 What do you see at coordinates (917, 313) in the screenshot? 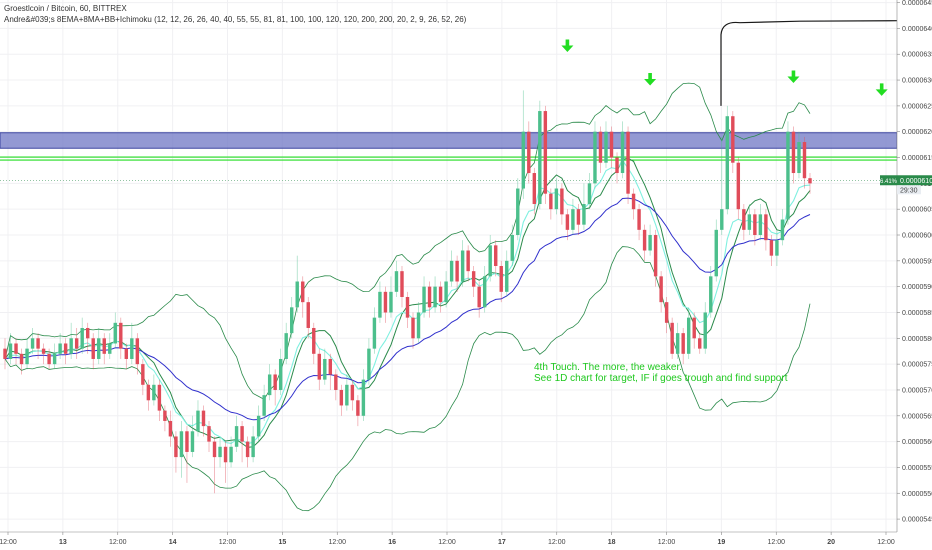
I see `y-tick-label: 0.00005850` at bounding box center [917, 313].